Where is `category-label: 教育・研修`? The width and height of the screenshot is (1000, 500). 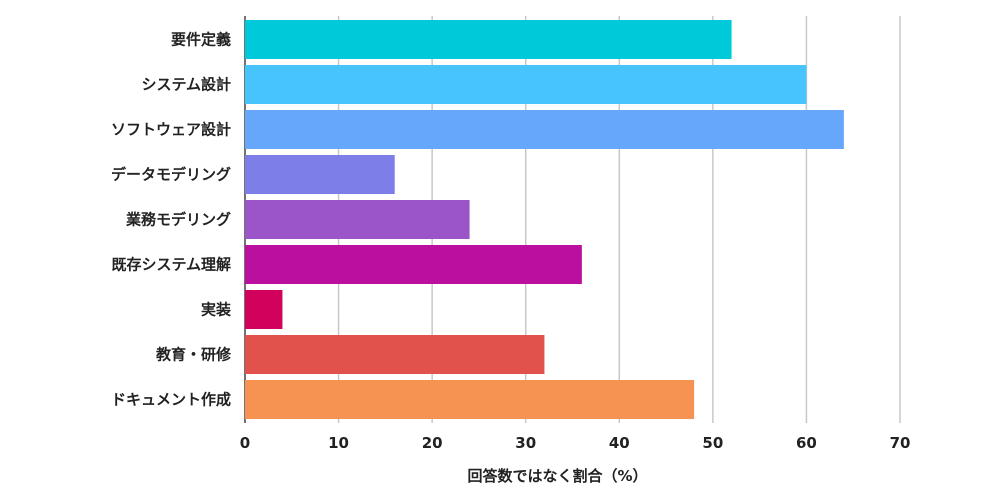 category-label: 教育・研修 is located at coordinates (193, 355).